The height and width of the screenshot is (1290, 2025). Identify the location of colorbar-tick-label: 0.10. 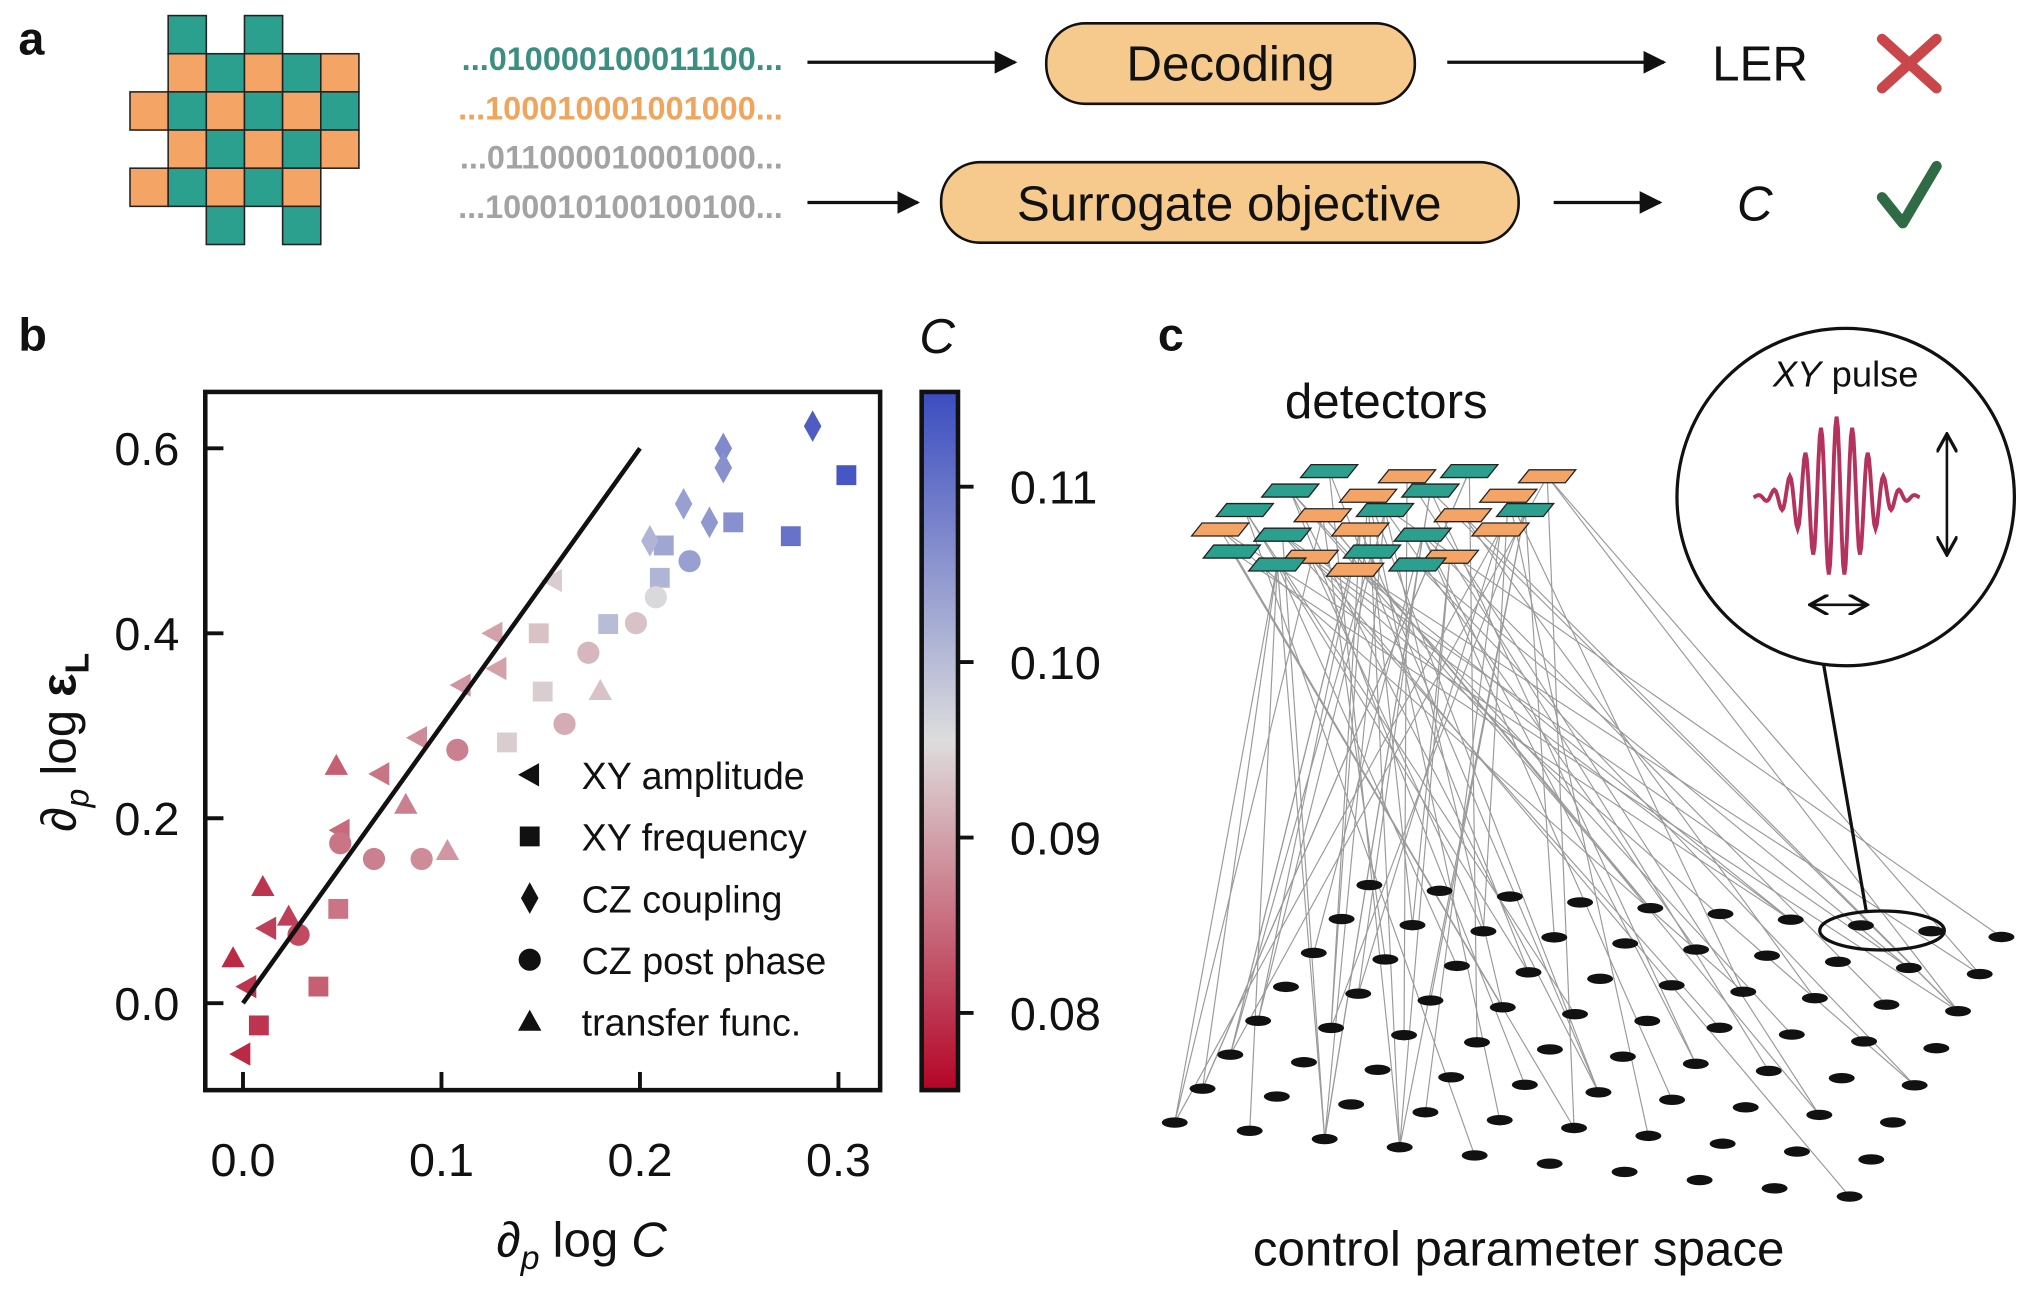
(1055, 663).